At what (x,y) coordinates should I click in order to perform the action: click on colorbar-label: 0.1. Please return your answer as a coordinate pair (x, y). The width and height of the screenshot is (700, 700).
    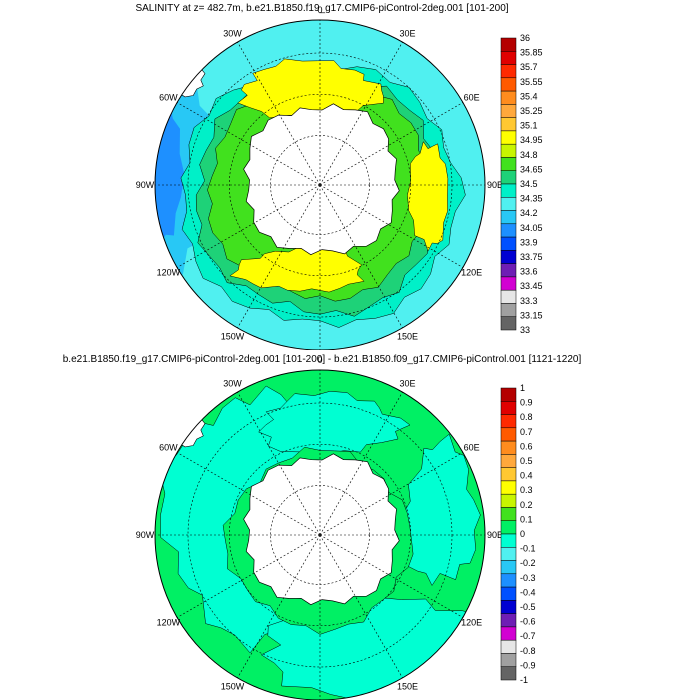
    Looking at the image, I should click on (526, 519).